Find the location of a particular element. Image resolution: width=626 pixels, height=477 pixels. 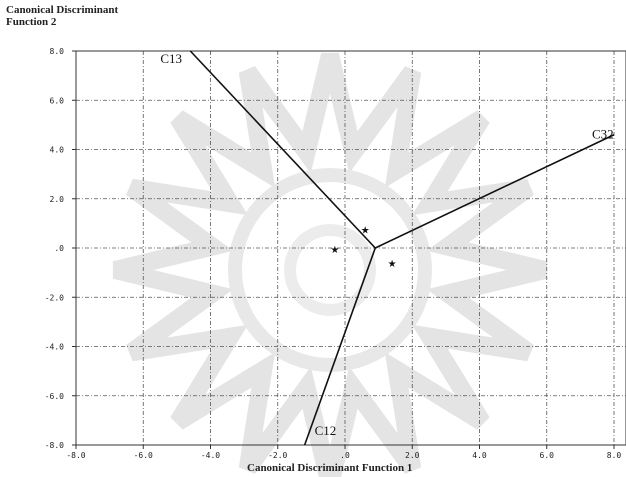

y-axis-title-line-2: Function 2 is located at coordinates (31, 22).